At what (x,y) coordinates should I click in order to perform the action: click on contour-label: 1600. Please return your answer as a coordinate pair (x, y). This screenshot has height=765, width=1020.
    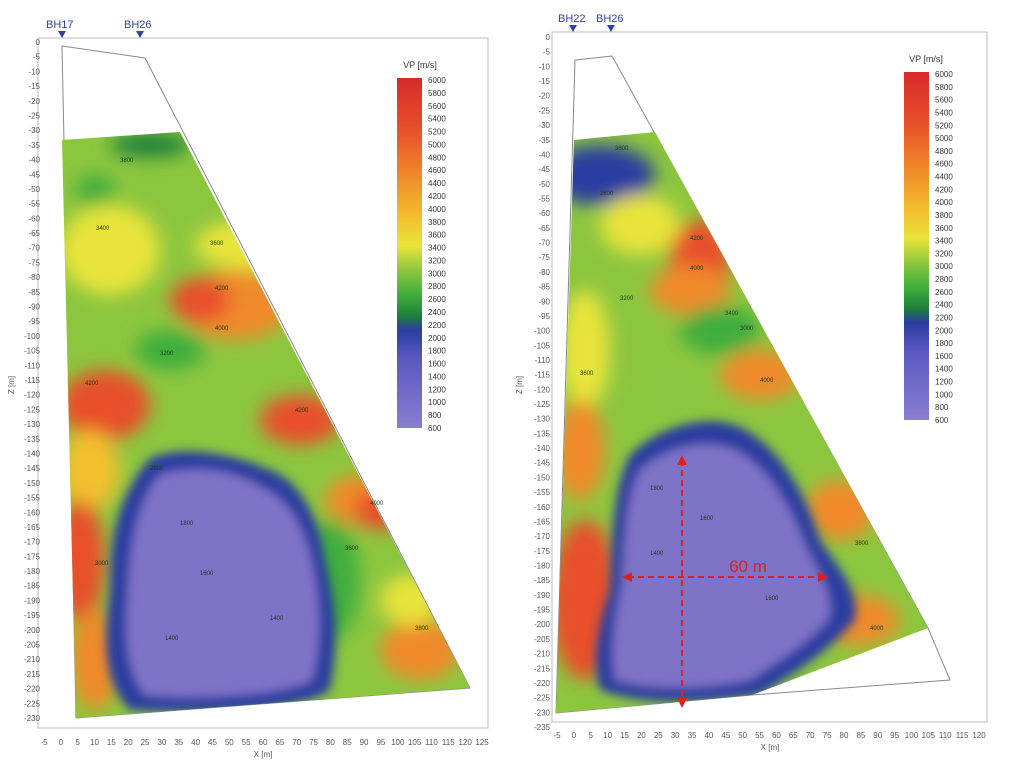
    Looking at the image, I should click on (772, 599).